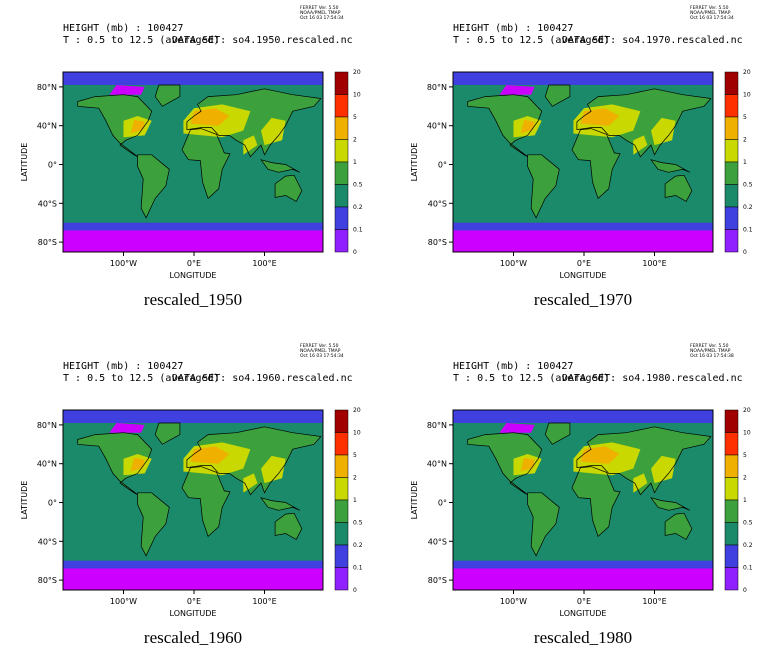 The width and height of the screenshot is (768, 666). What do you see at coordinates (193, 275) in the screenshot?
I see `x-axis-label: LONGITUDE` at bounding box center [193, 275].